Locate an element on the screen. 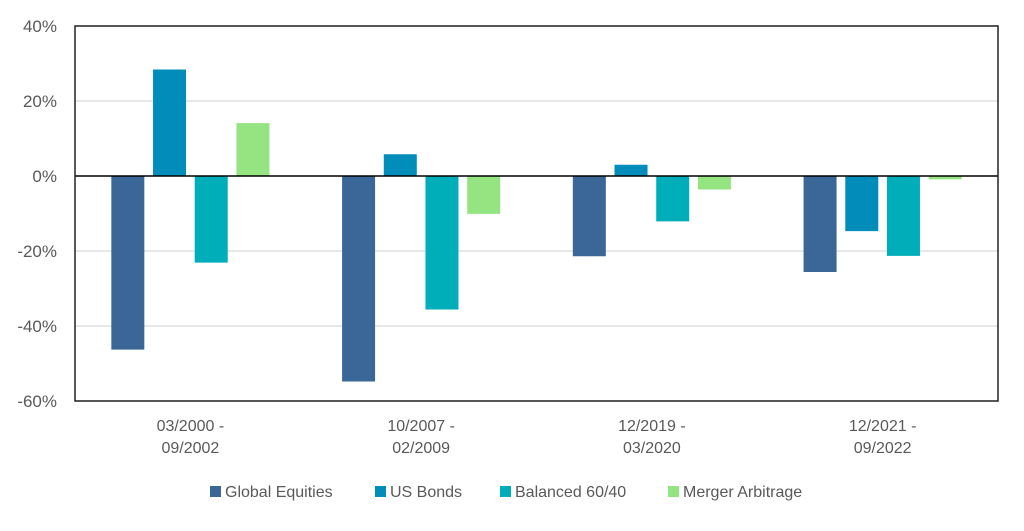  y-tick-label: 40% is located at coordinates (40, 26).